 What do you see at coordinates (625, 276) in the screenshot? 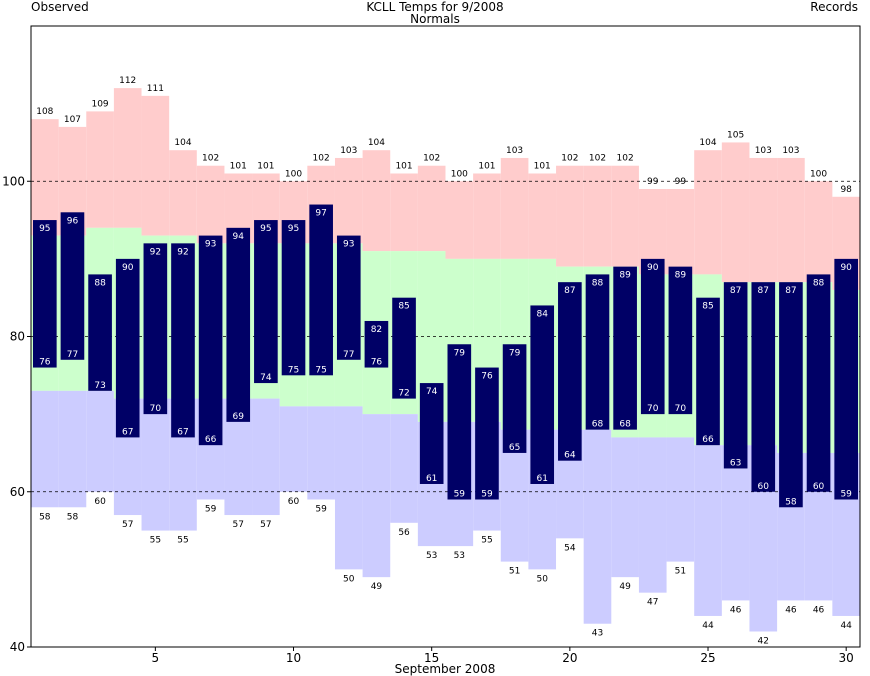
I see `observed-high-label: 89` at bounding box center [625, 276].